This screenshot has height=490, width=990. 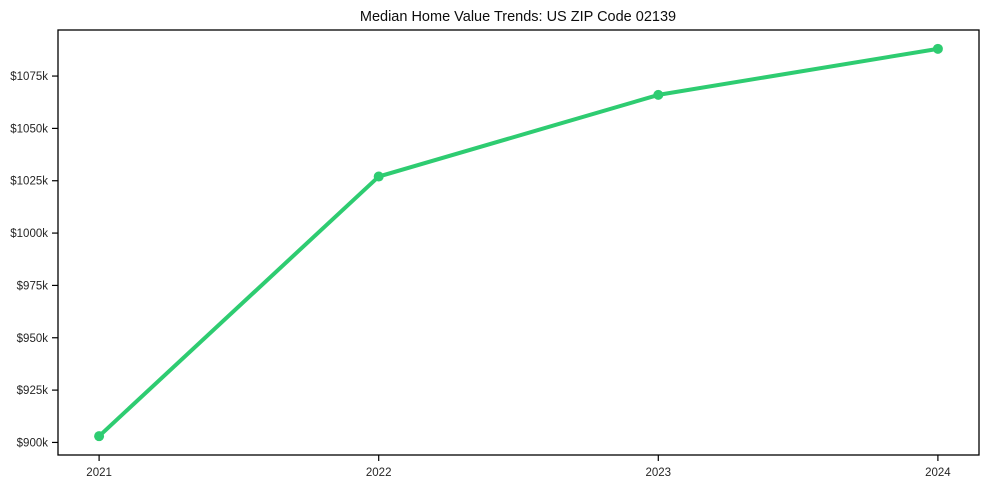 What do you see at coordinates (29, 182) in the screenshot?
I see `y-tick-label: $1025k` at bounding box center [29, 182].